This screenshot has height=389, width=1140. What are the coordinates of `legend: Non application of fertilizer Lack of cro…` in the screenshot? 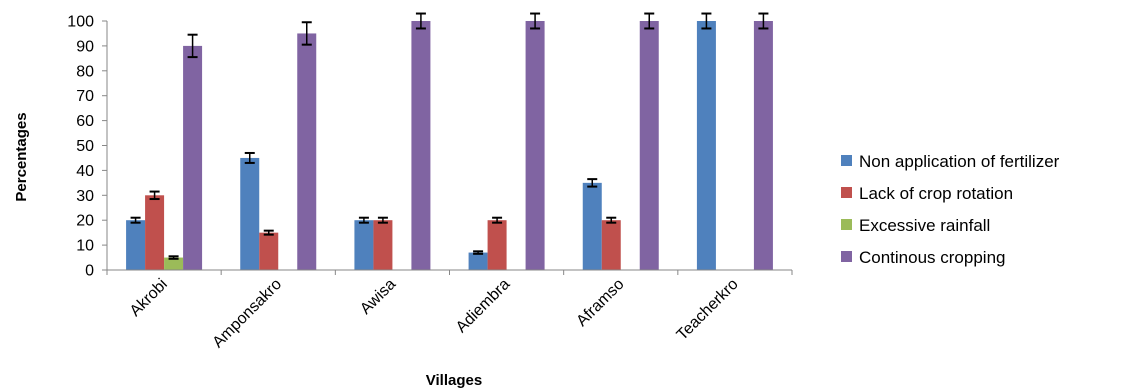 It's located at (950, 209).